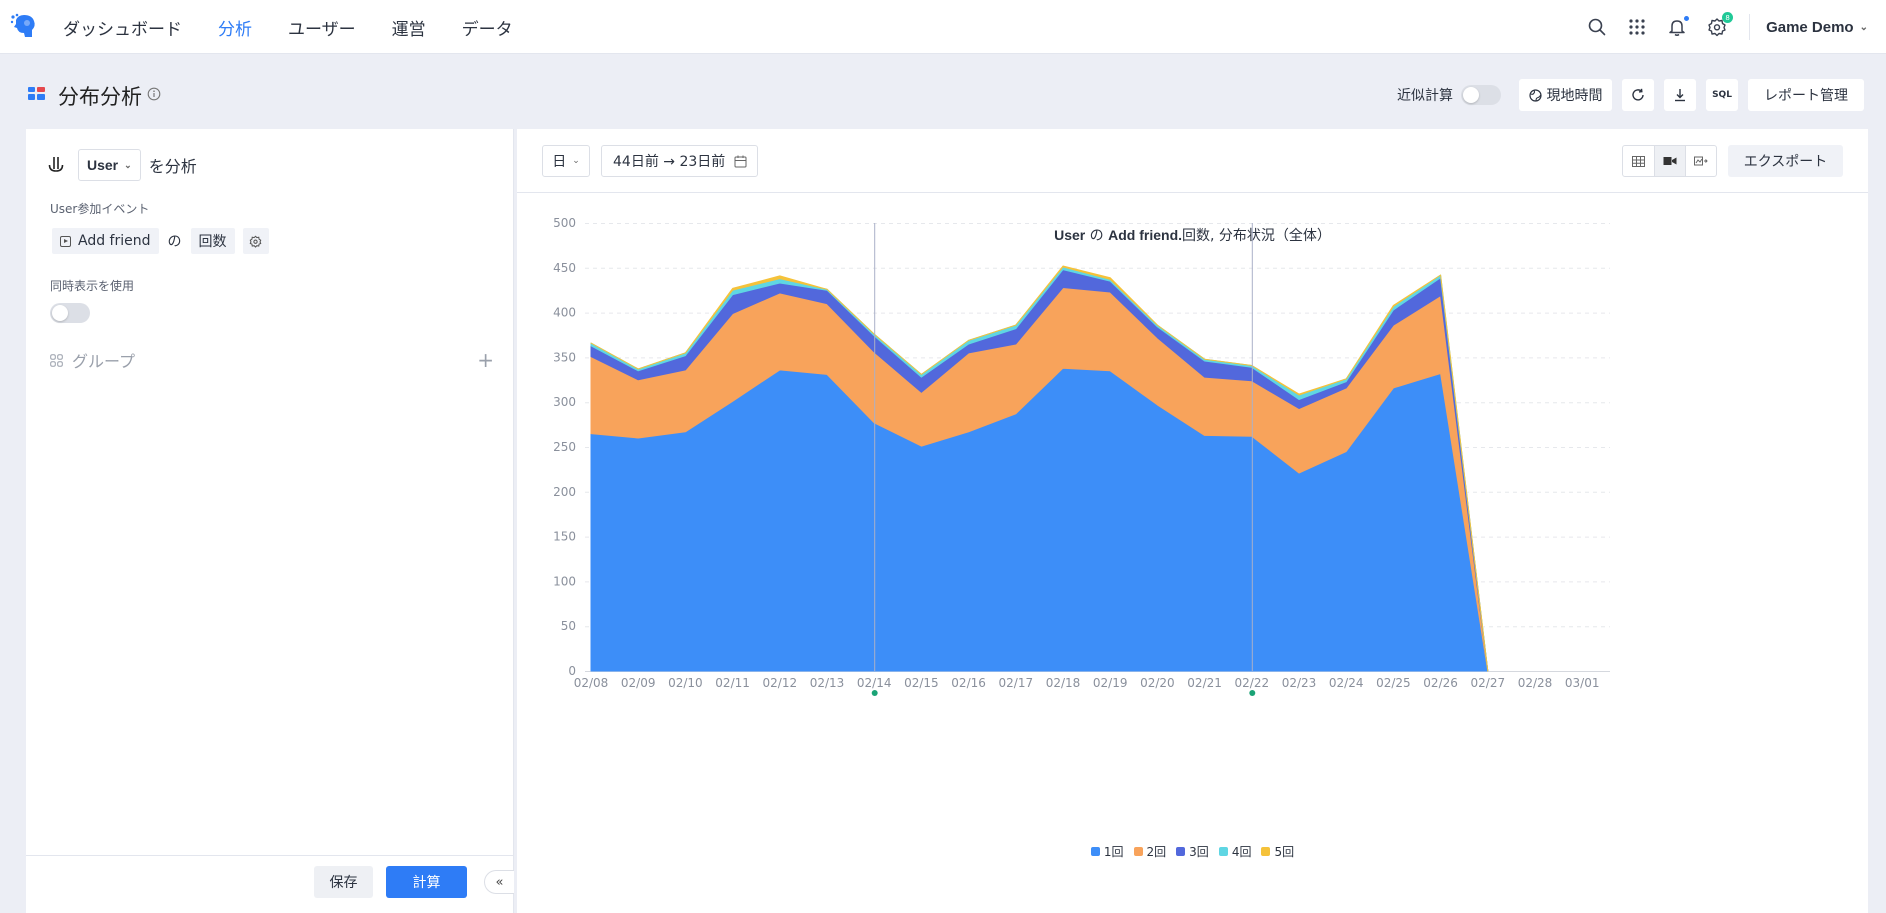 The height and width of the screenshot is (913, 1886). I want to click on approx-calc-toggle, so click(1481, 95).